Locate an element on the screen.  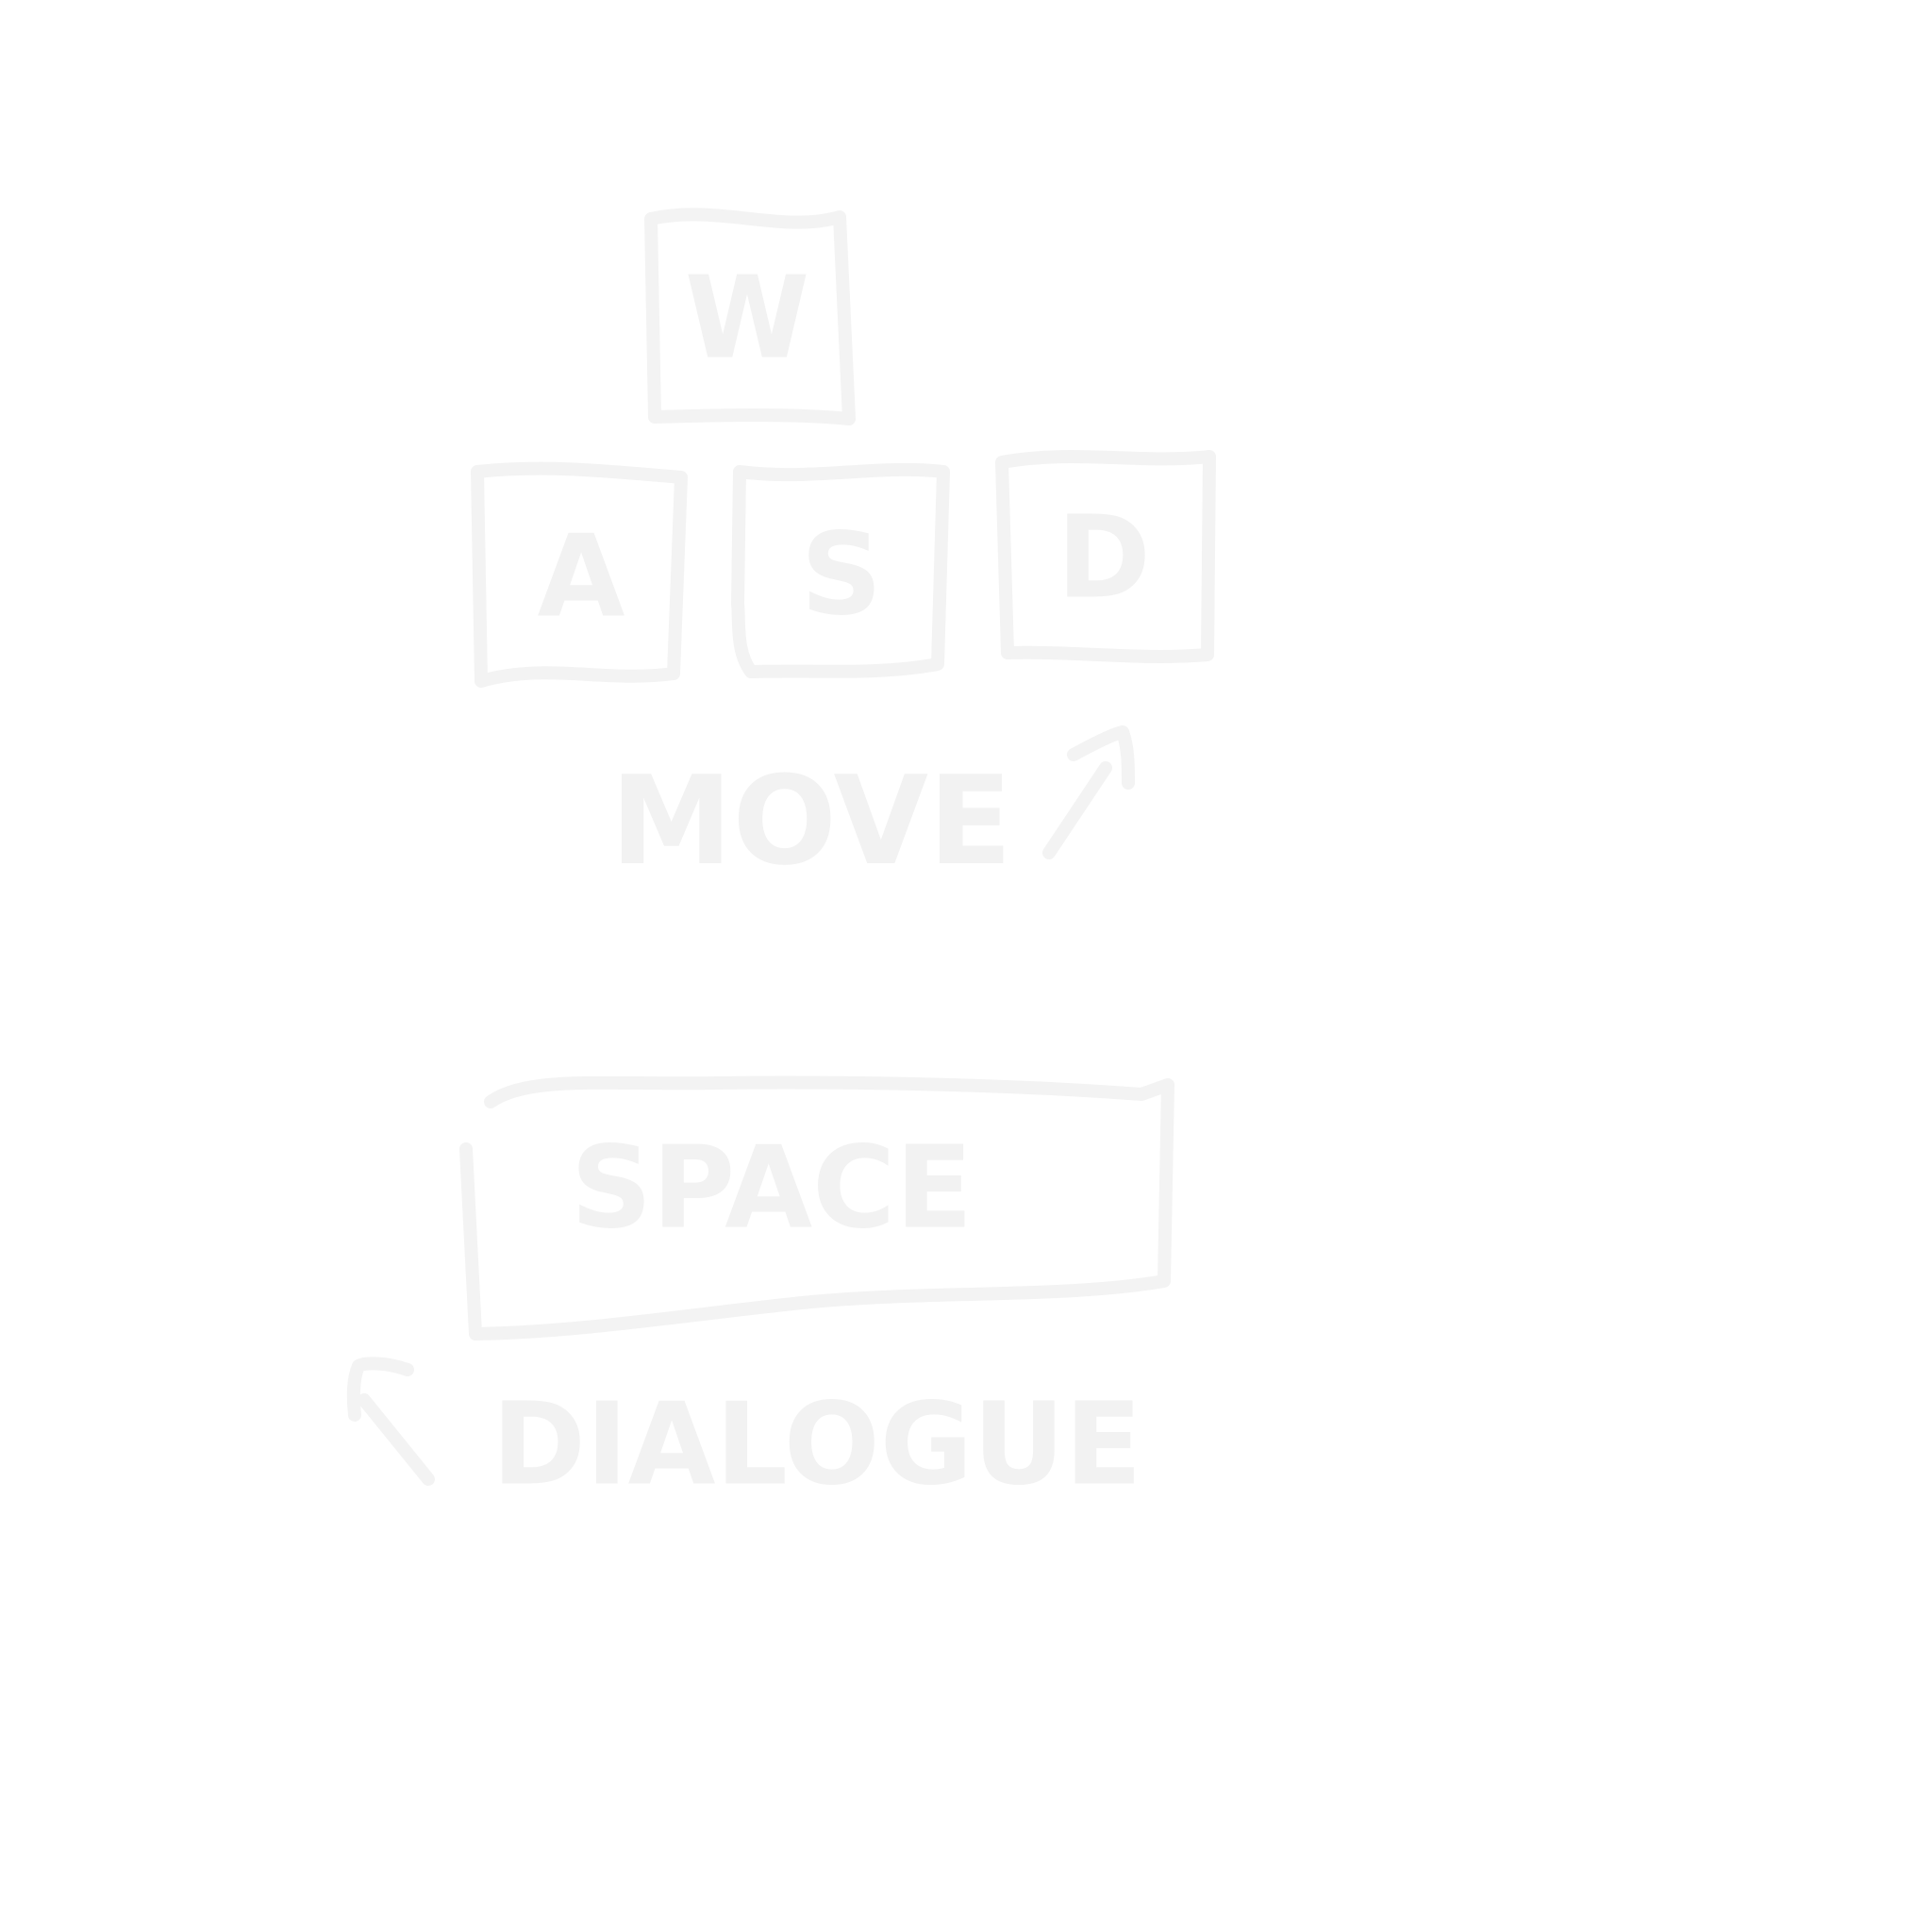
key-space-label: SPACE is located at coordinates (772, 1189).